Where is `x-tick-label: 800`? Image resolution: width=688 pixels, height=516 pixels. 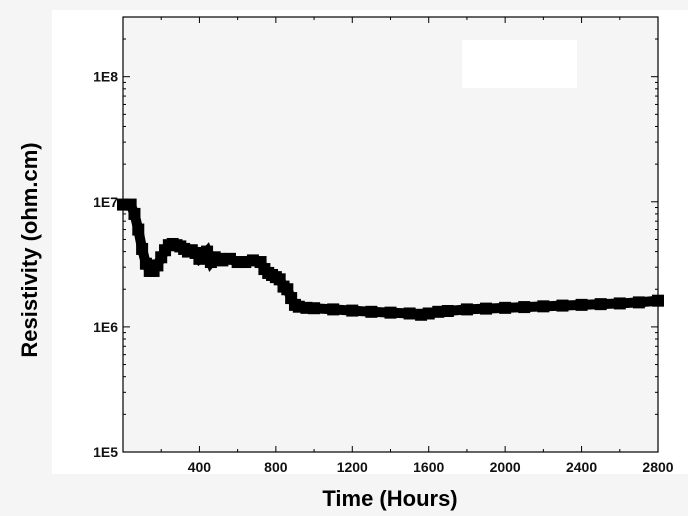
x-tick-label: 800 is located at coordinates (276, 467).